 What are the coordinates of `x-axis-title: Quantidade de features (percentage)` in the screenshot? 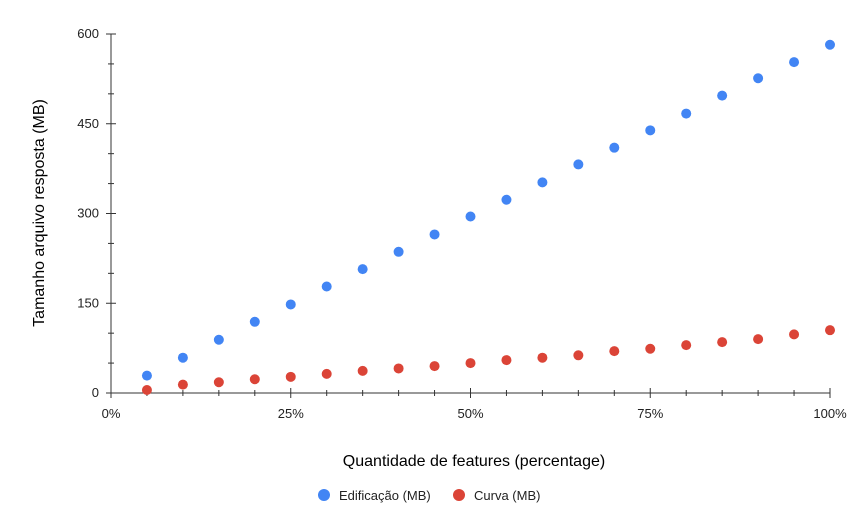 It's located at (474, 461).